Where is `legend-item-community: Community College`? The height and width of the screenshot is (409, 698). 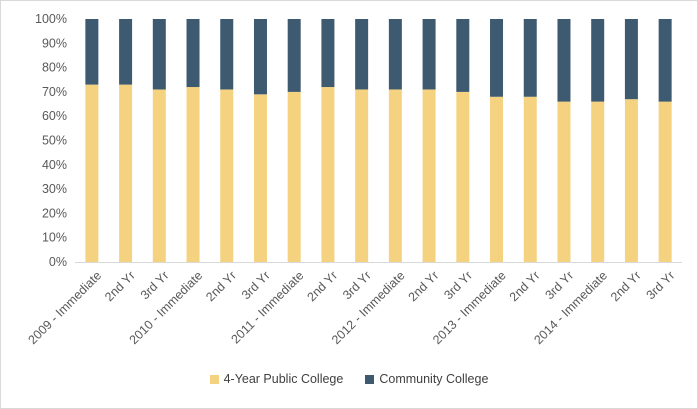
legend-item-community: Community College is located at coordinates (426, 379).